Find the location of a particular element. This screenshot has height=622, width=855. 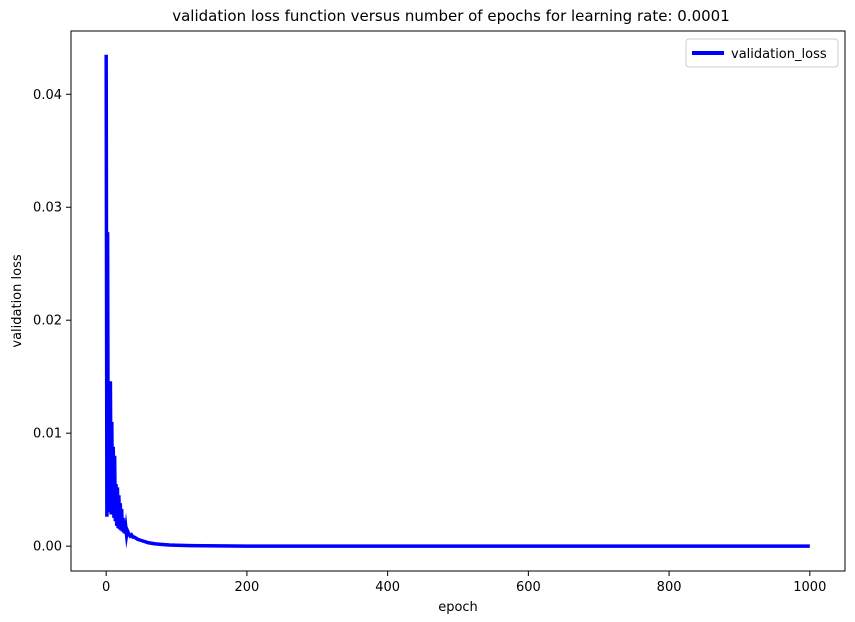

y-tick-label: 0.01 is located at coordinates (47, 434).